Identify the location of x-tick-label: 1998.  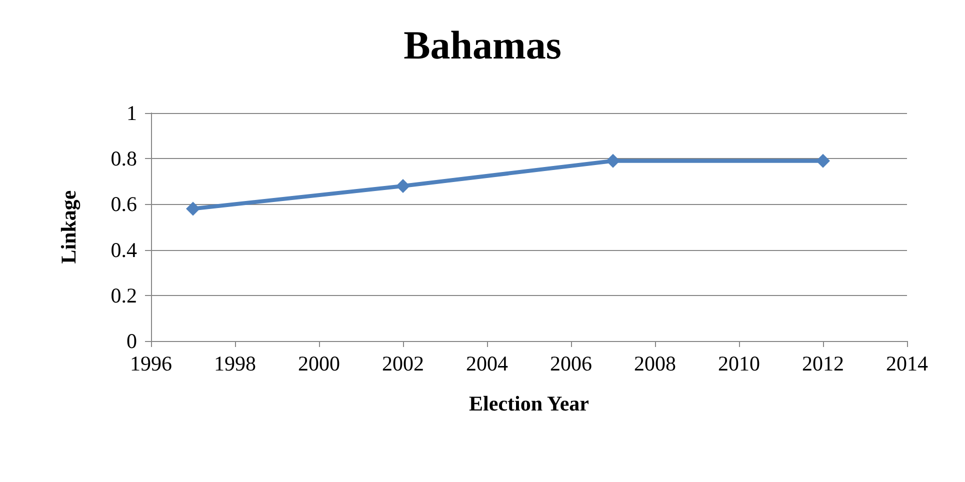
(235, 364).